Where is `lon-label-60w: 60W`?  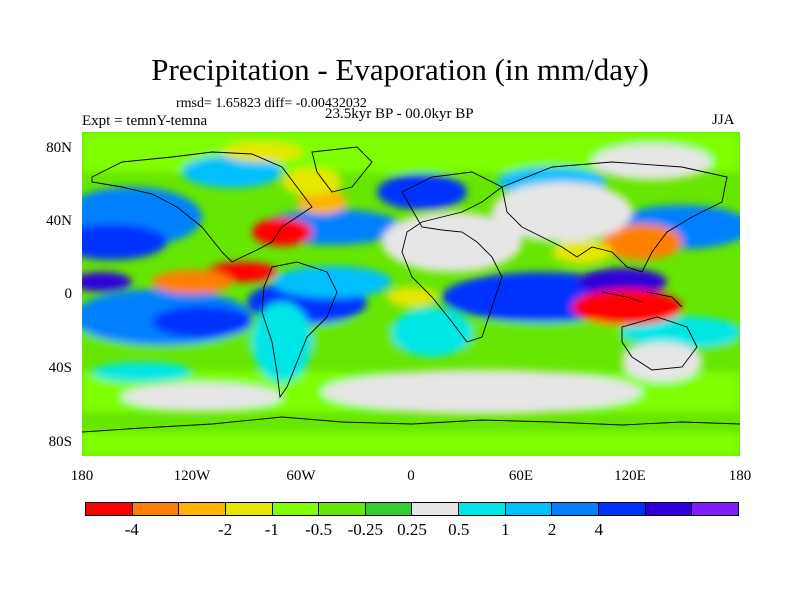
lon-label-60w: 60W is located at coordinates (301, 476).